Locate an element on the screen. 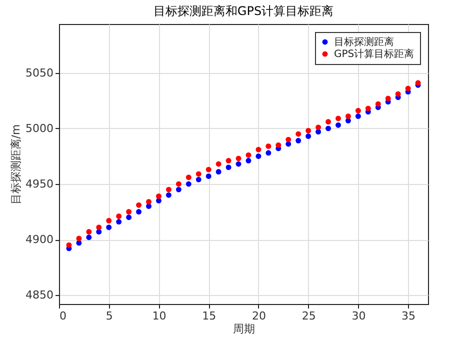 The image size is (461, 343). x-tick-label: 5 is located at coordinates (109, 316).